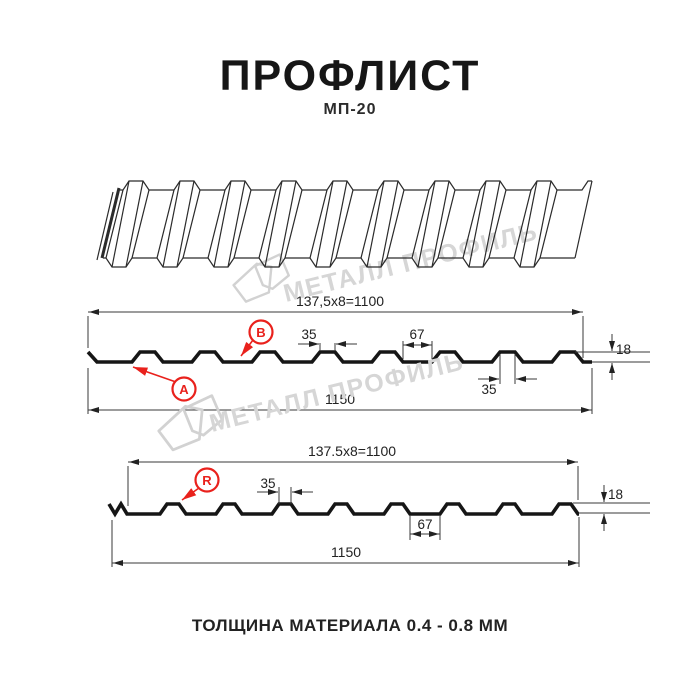 This screenshot has width=700, height=700. Describe the element at coordinates (385, 262) in the screenshot. I see `watermark-1: МЕТАЛЛ ПРОФИЛЬ` at that location.